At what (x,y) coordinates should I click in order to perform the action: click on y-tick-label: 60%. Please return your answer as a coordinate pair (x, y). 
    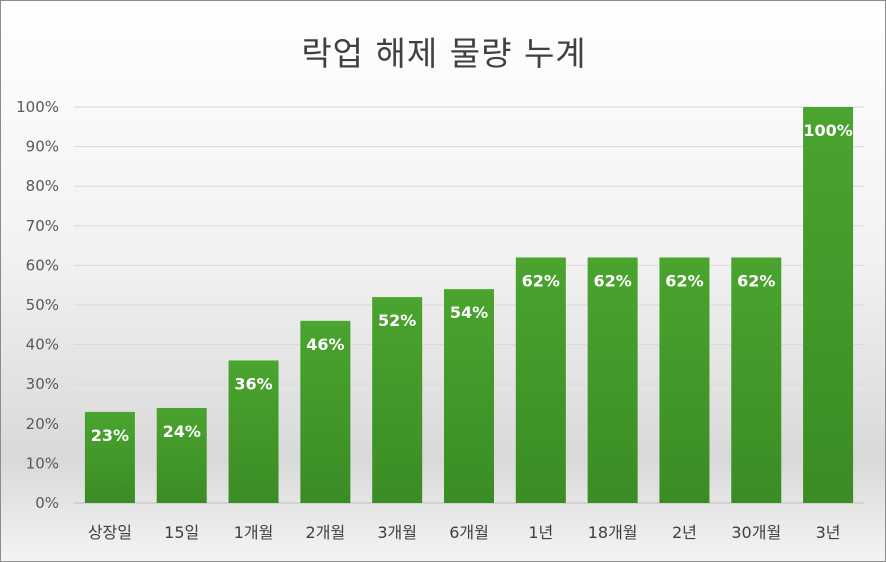
    Looking at the image, I should click on (42, 265).